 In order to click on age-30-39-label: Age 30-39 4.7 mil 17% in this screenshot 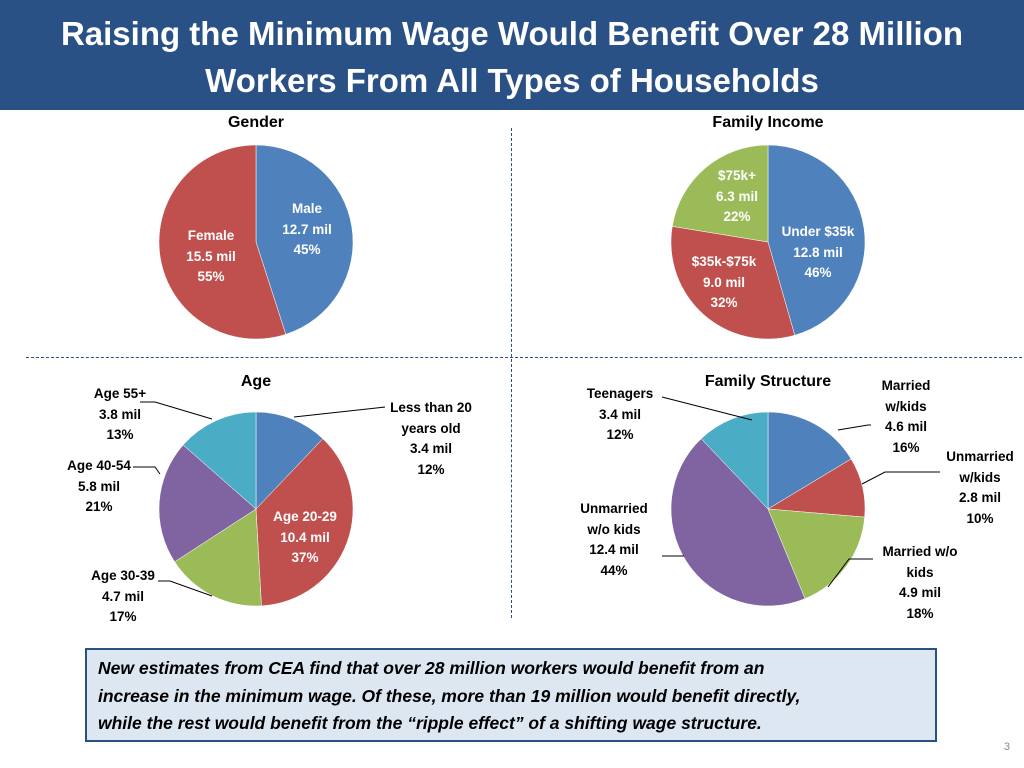, I will do `click(123, 596)`.